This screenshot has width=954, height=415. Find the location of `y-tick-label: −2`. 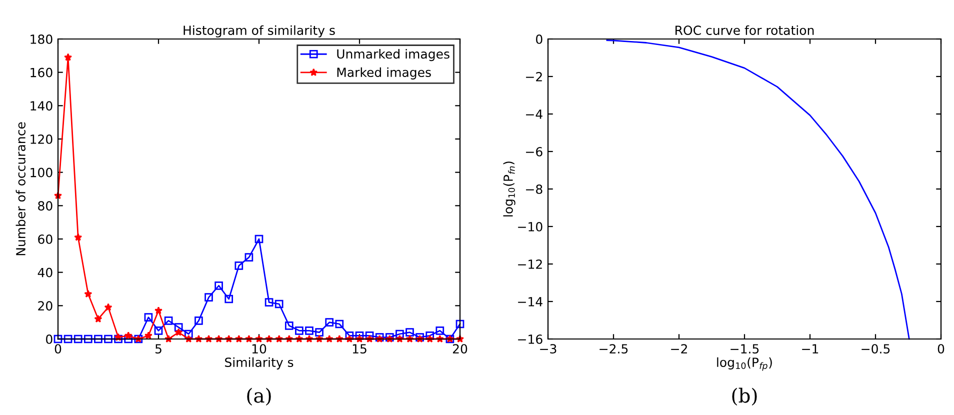

y-tick-label: −2 is located at coordinates (534, 77).